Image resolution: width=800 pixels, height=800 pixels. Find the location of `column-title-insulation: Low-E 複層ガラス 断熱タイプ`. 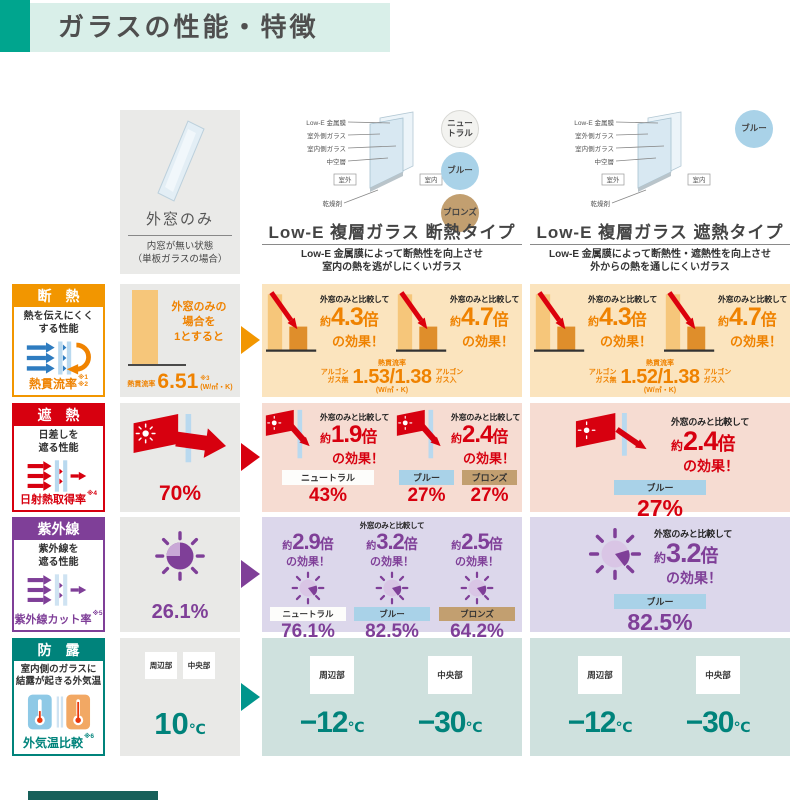

column-title-insulation: Low-E 複層ガラス 断熱タイプ is located at coordinates (392, 232).